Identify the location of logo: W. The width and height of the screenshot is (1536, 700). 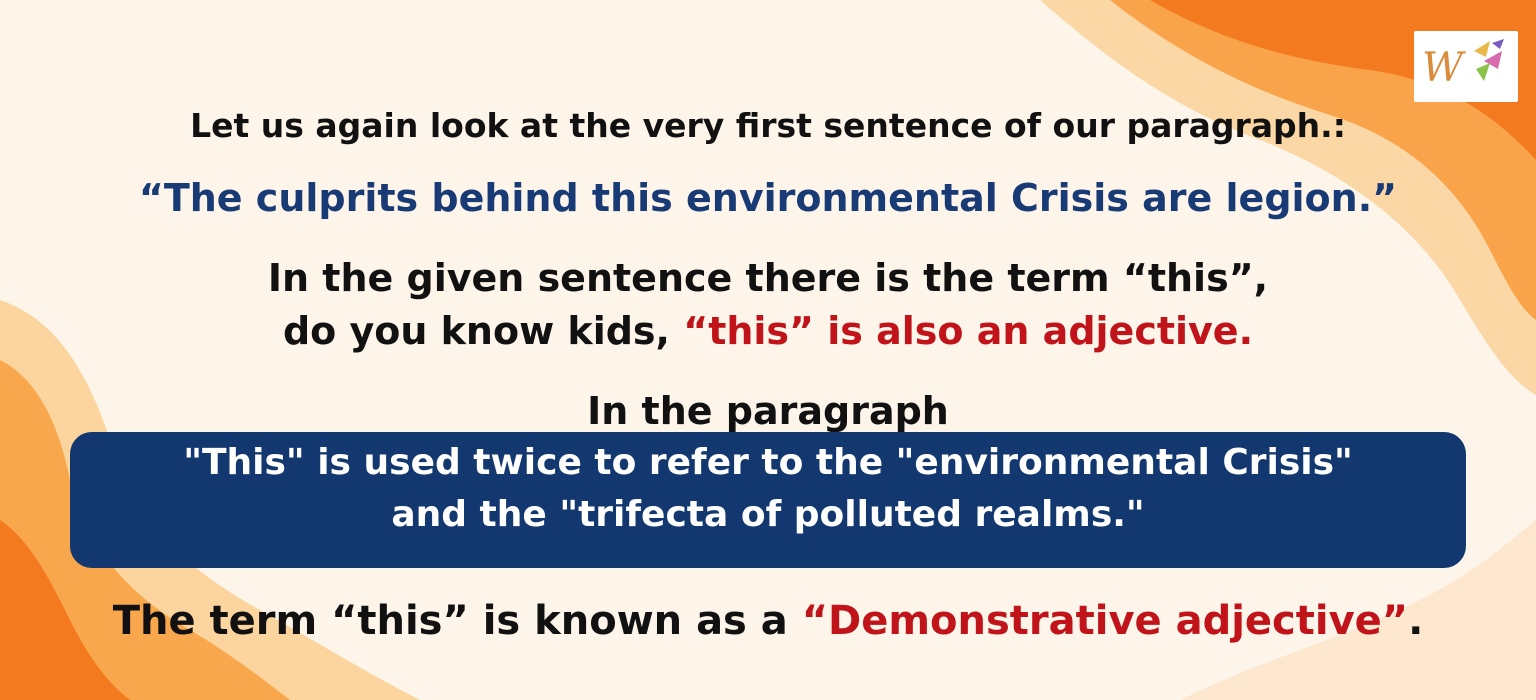
(1466, 66).